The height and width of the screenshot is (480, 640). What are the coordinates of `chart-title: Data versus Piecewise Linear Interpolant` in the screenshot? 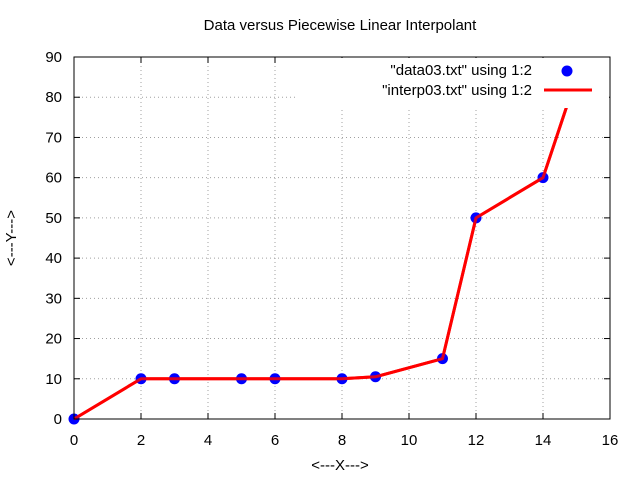 It's located at (340, 25).